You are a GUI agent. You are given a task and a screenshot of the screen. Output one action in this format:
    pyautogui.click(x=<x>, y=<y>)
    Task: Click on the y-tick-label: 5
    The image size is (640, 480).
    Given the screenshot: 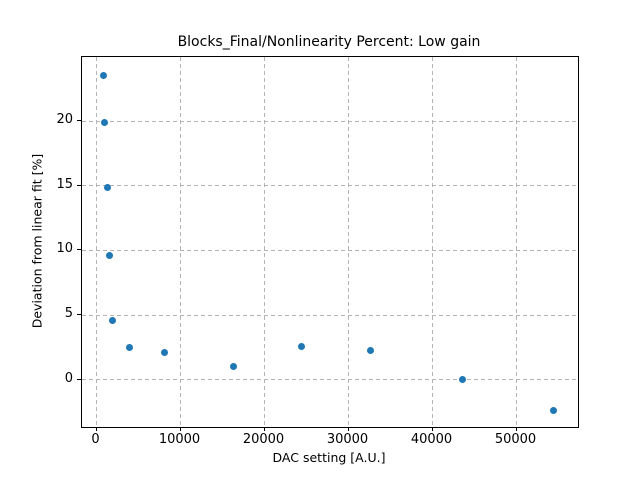 What is the action you would take?
    pyautogui.click(x=68, y=314)
    